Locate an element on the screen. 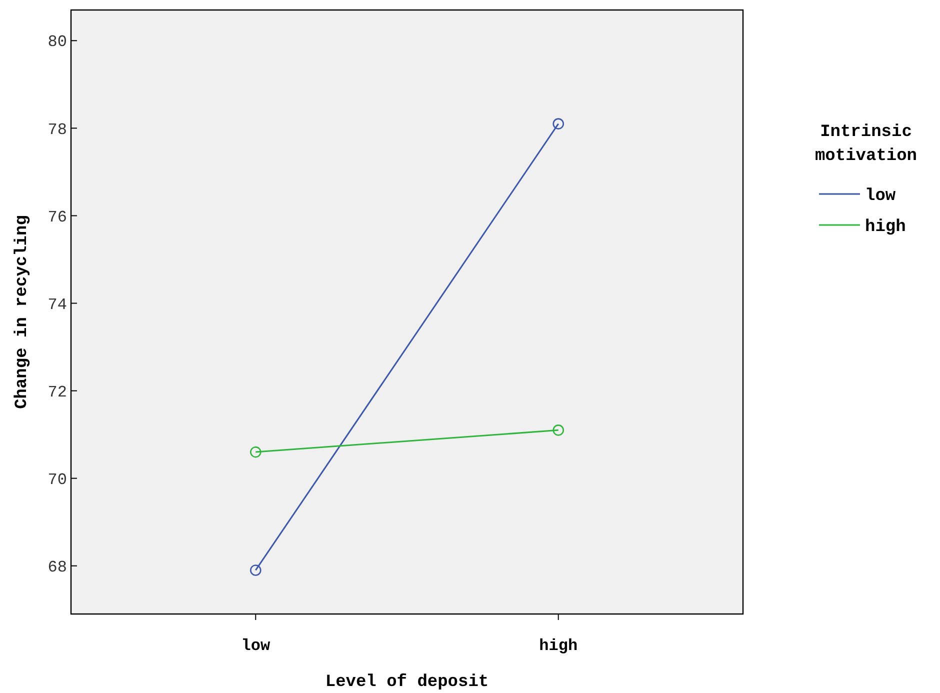 The image size is (940, 693). legend-title: Intrinsic motivation is located at coordinates (866, 144).